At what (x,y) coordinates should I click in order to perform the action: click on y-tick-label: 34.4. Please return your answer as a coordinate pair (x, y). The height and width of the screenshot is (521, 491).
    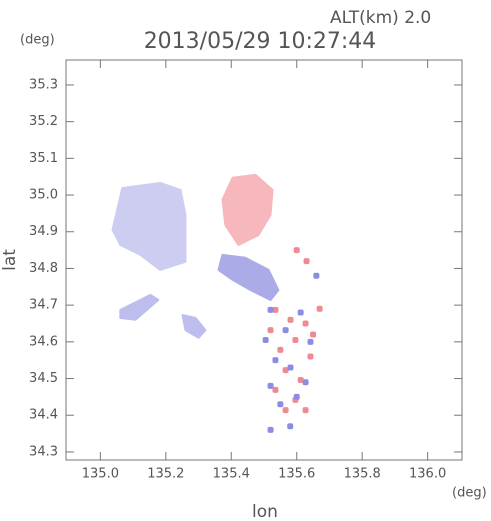
    Looking at the image, I should click on (43, 415).